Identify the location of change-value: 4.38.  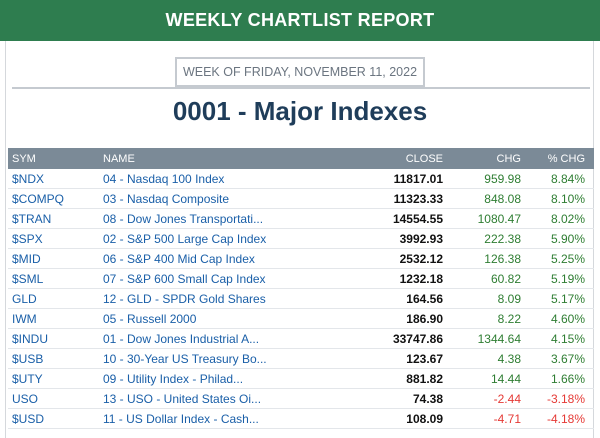
(509, 358).